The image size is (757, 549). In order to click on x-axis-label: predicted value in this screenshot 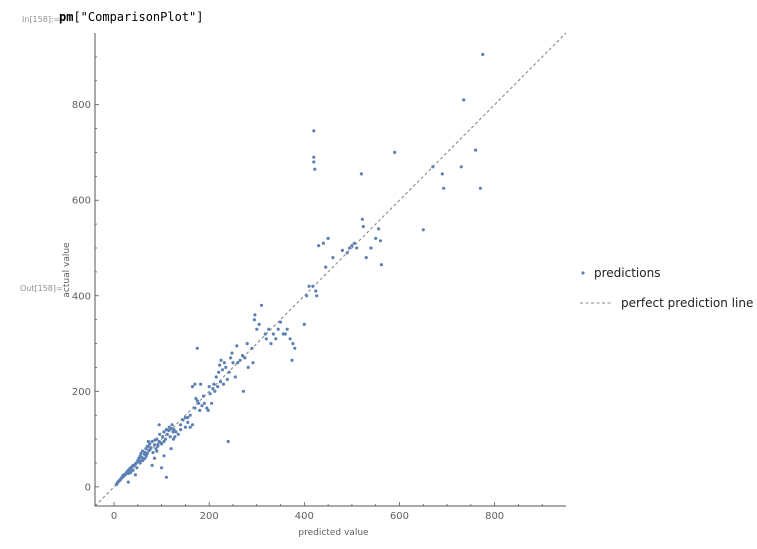, I will do `click(333, 533)`.